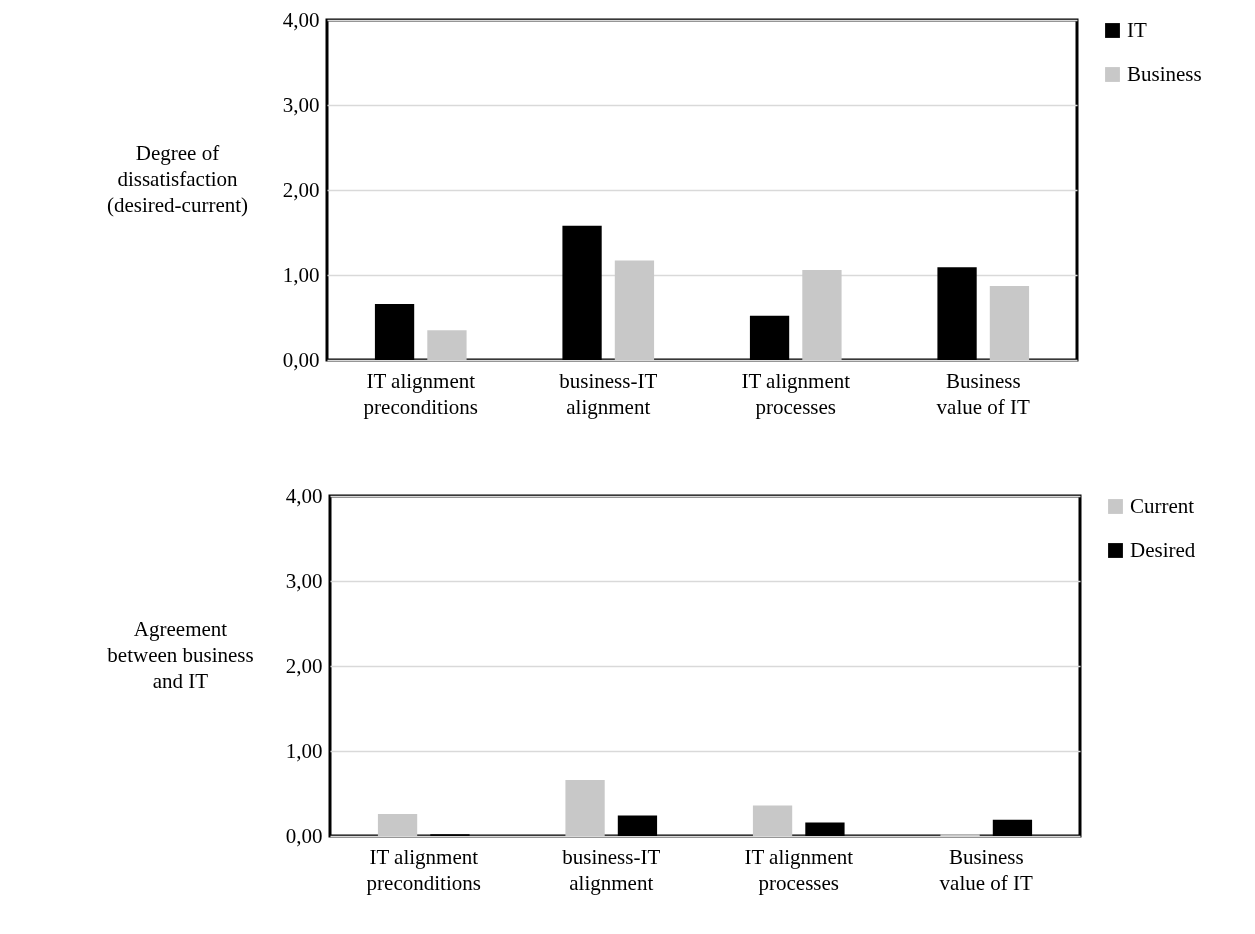  Describe the element at coordinates (1164, 73) in the screenshot. I see `legend-label: Business` at that location.